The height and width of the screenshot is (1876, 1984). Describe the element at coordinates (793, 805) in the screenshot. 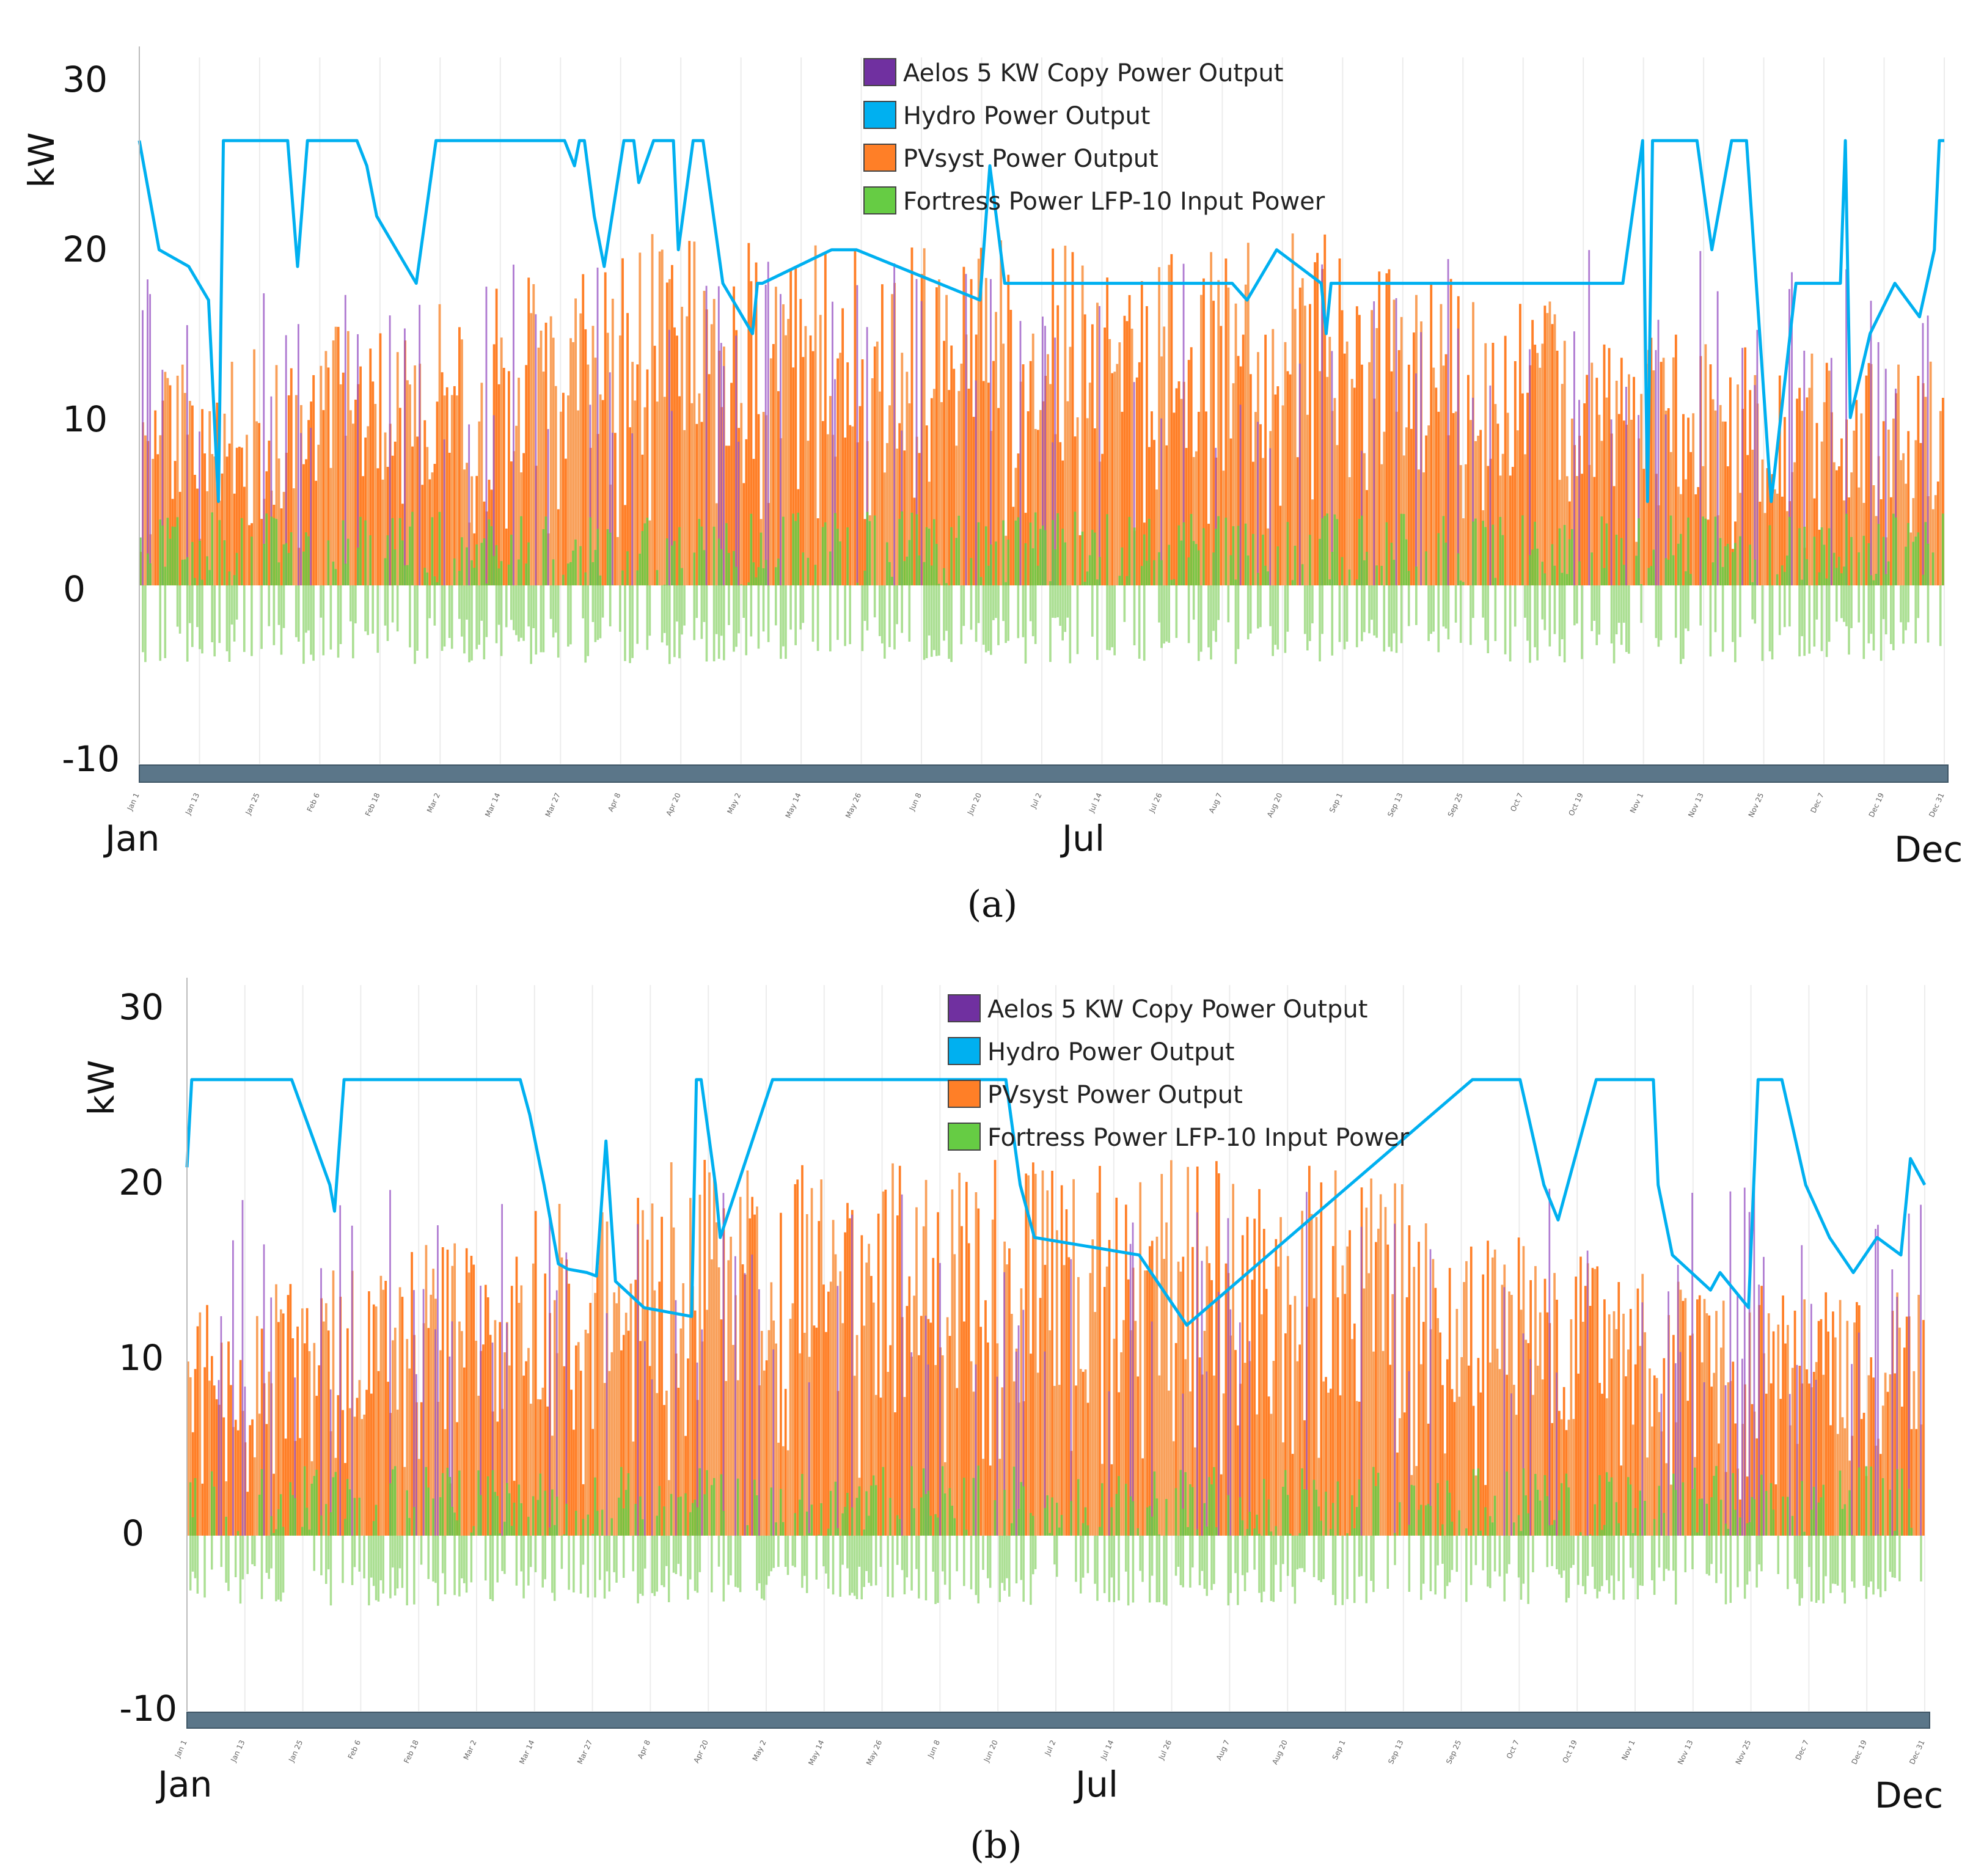

I see `minor-tick-label-a-11: May 14` at that location.